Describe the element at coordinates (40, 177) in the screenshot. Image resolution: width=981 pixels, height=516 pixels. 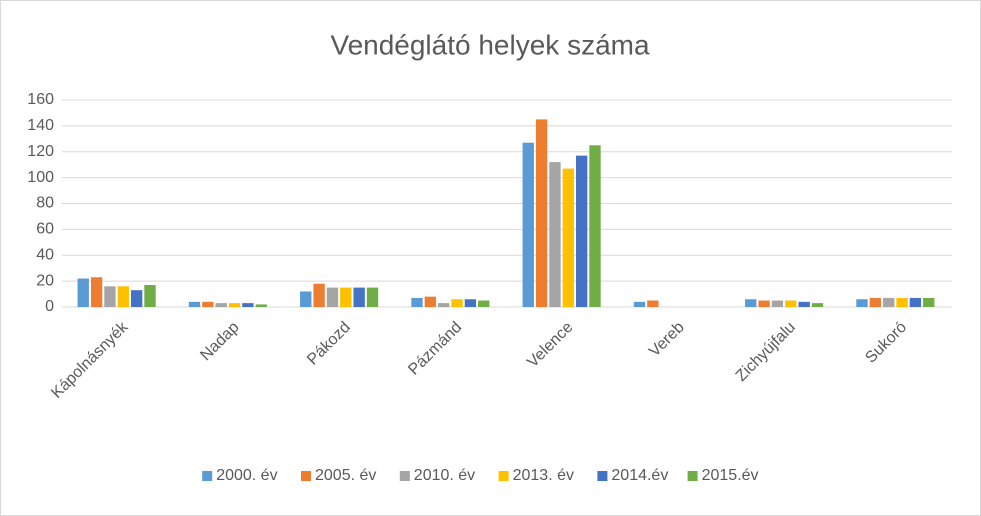
I see `y-tick-label: 100` at that location.